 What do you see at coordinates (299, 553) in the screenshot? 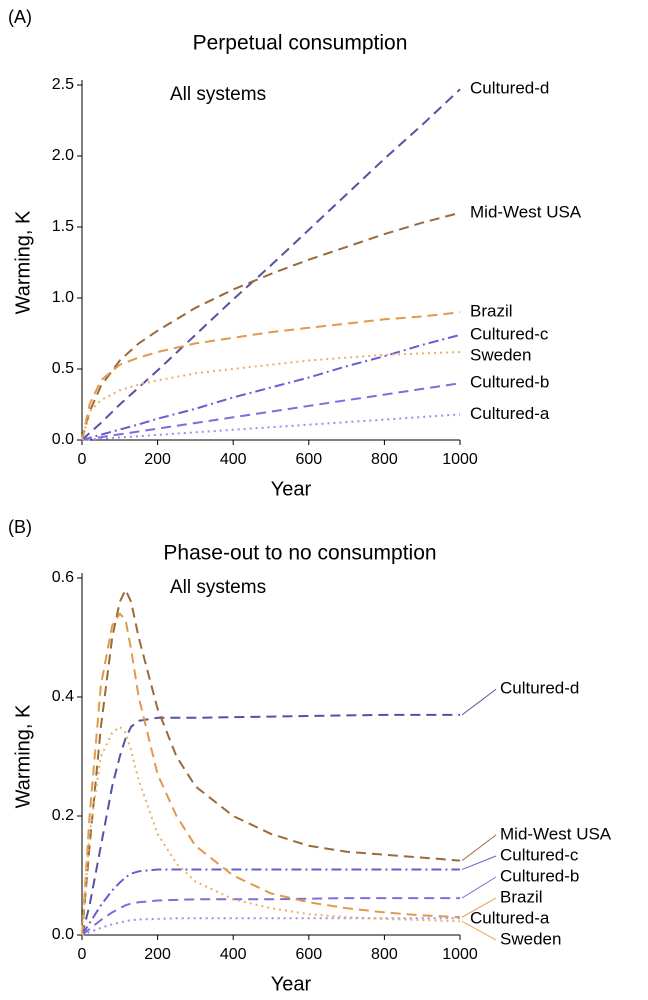
I see `chart-title: Phase-out to no consumption` at bounding box center [299, 553].